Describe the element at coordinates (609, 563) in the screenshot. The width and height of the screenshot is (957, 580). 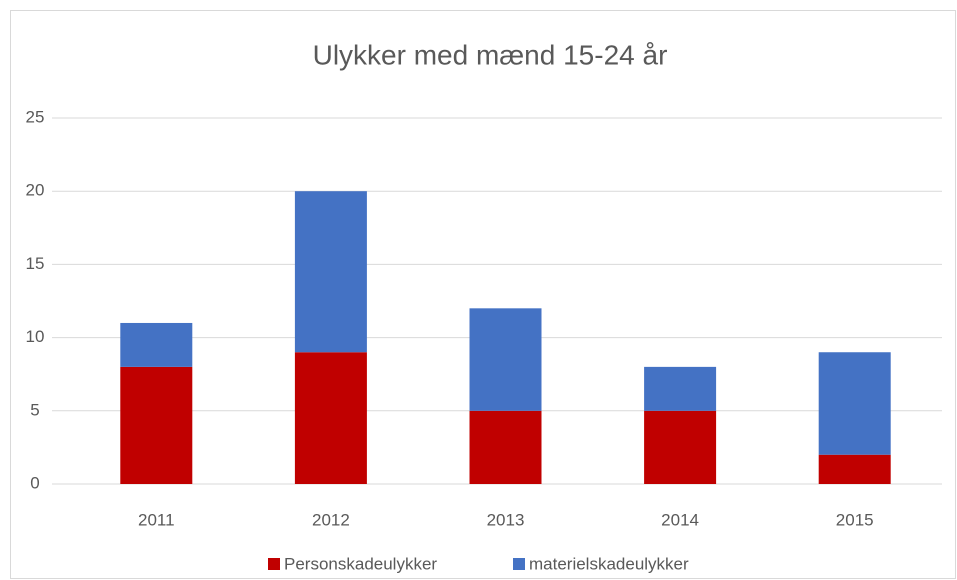
I see `legend-label: materielskadeulykker` at that location.